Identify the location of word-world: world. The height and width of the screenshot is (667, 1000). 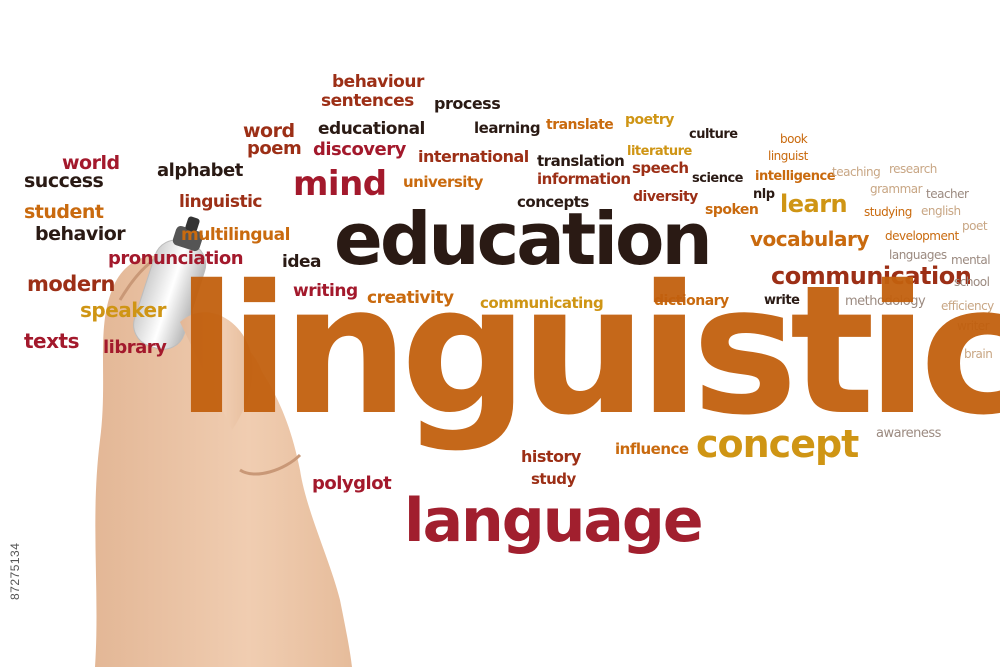
(91, 163).